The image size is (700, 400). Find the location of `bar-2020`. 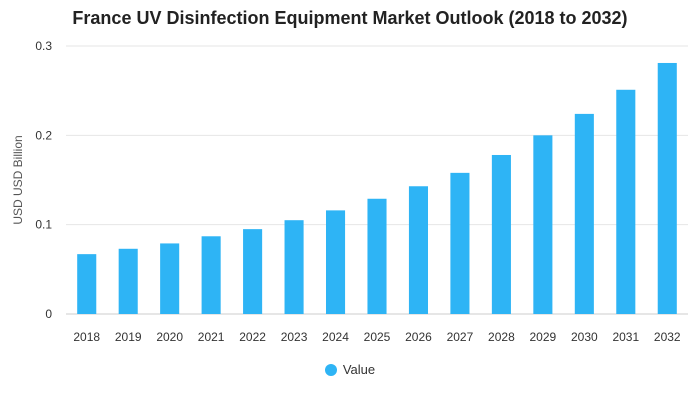

bar-2020 is located at coordinates (170, 278).